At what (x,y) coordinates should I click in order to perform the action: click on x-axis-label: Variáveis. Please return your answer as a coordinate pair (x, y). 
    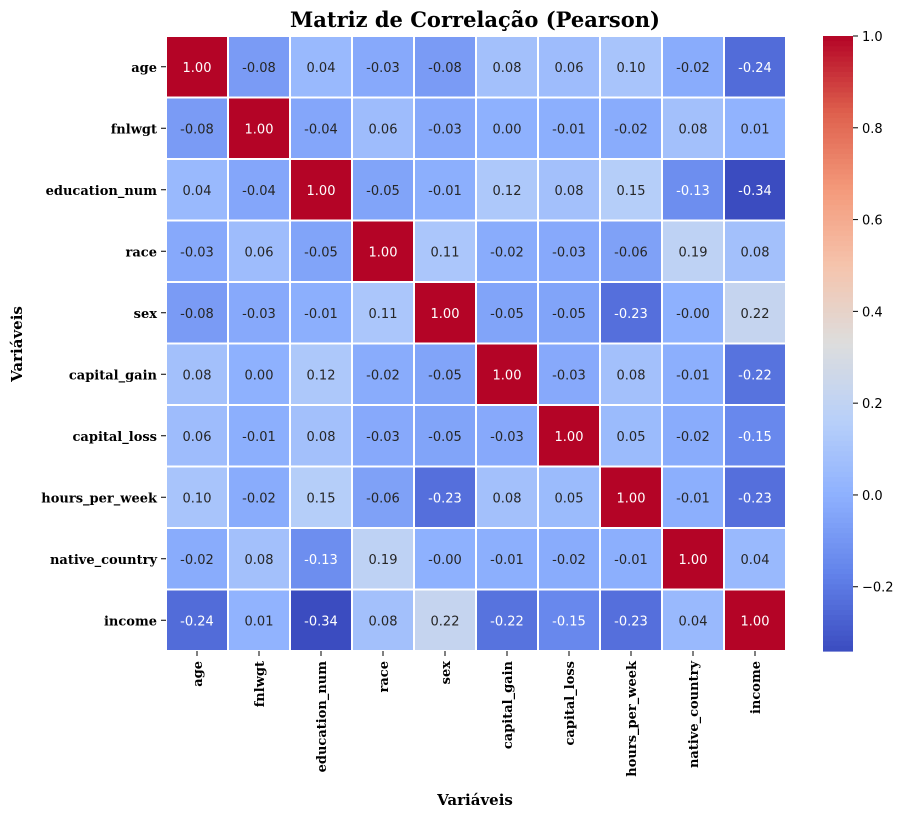
    Looking at the image, I should click on (474, 800).